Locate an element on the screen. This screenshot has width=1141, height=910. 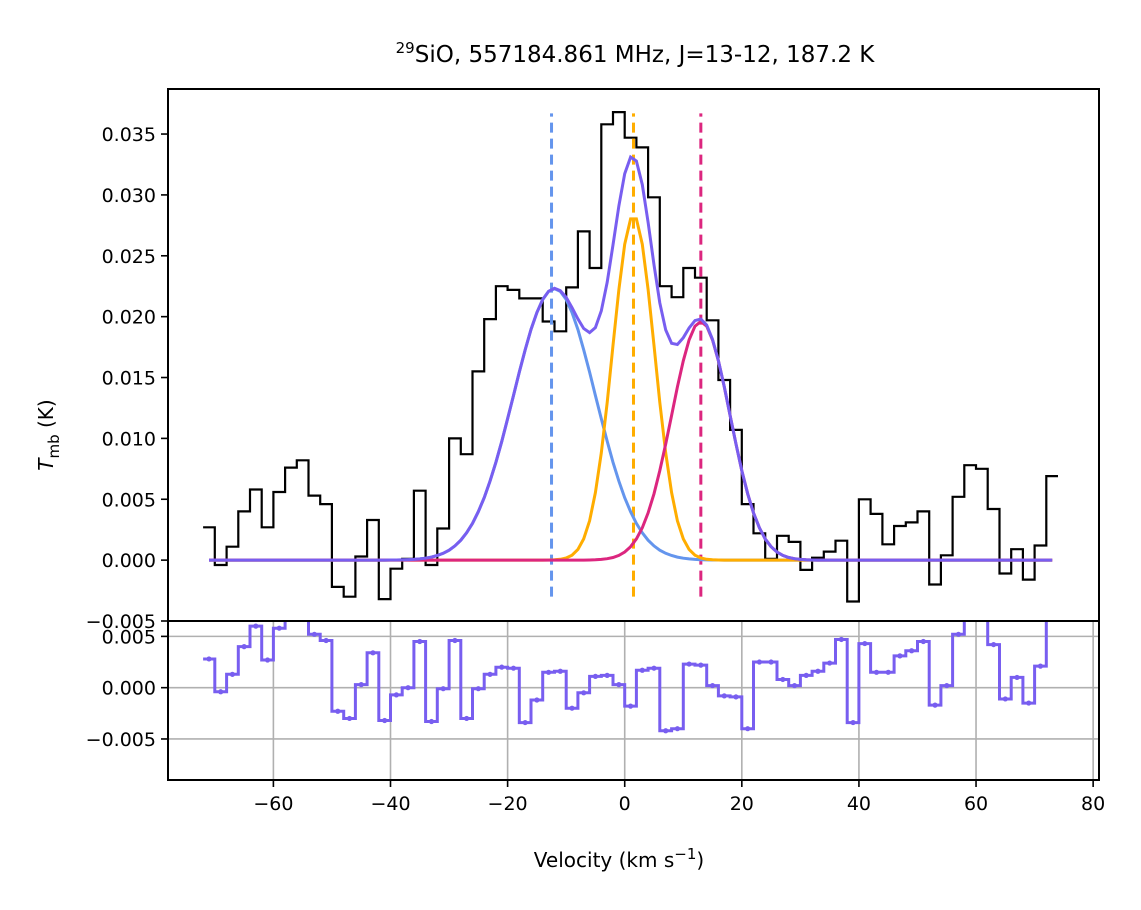
chart-title: 29SiO, 557184.861 MHz, J=13-12, 187.2 K is located at coordinates (636, 53).